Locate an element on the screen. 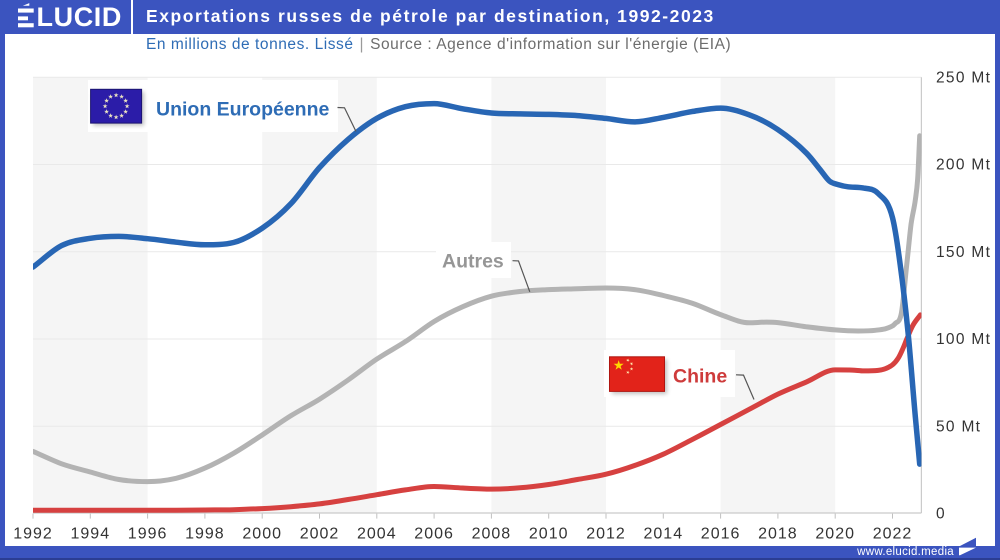 The height and width of the screenshot is (560, 1000). svg-text: 2002 is located at coordinates (320, 534).